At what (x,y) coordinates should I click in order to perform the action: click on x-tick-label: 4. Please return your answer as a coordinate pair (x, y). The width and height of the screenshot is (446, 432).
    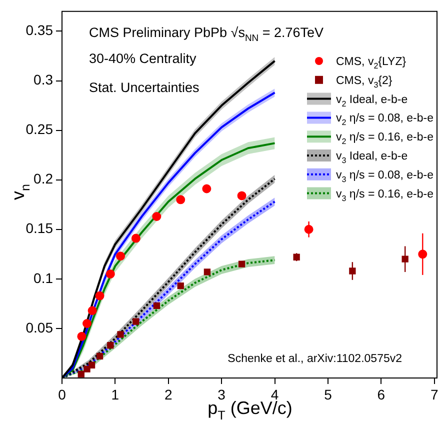
    Looking at the image, I should click on (274, 394).